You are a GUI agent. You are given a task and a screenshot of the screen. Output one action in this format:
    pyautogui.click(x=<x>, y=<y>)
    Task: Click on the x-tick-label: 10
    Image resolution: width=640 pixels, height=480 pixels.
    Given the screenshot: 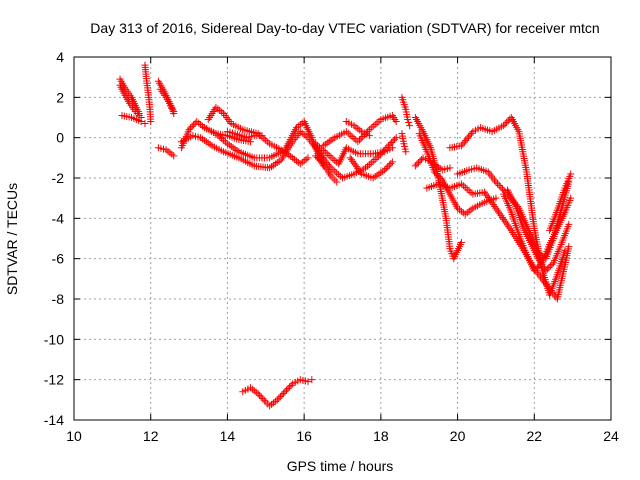 What is the action you would take?
    pyautogui.click(x=74, y=436)
    